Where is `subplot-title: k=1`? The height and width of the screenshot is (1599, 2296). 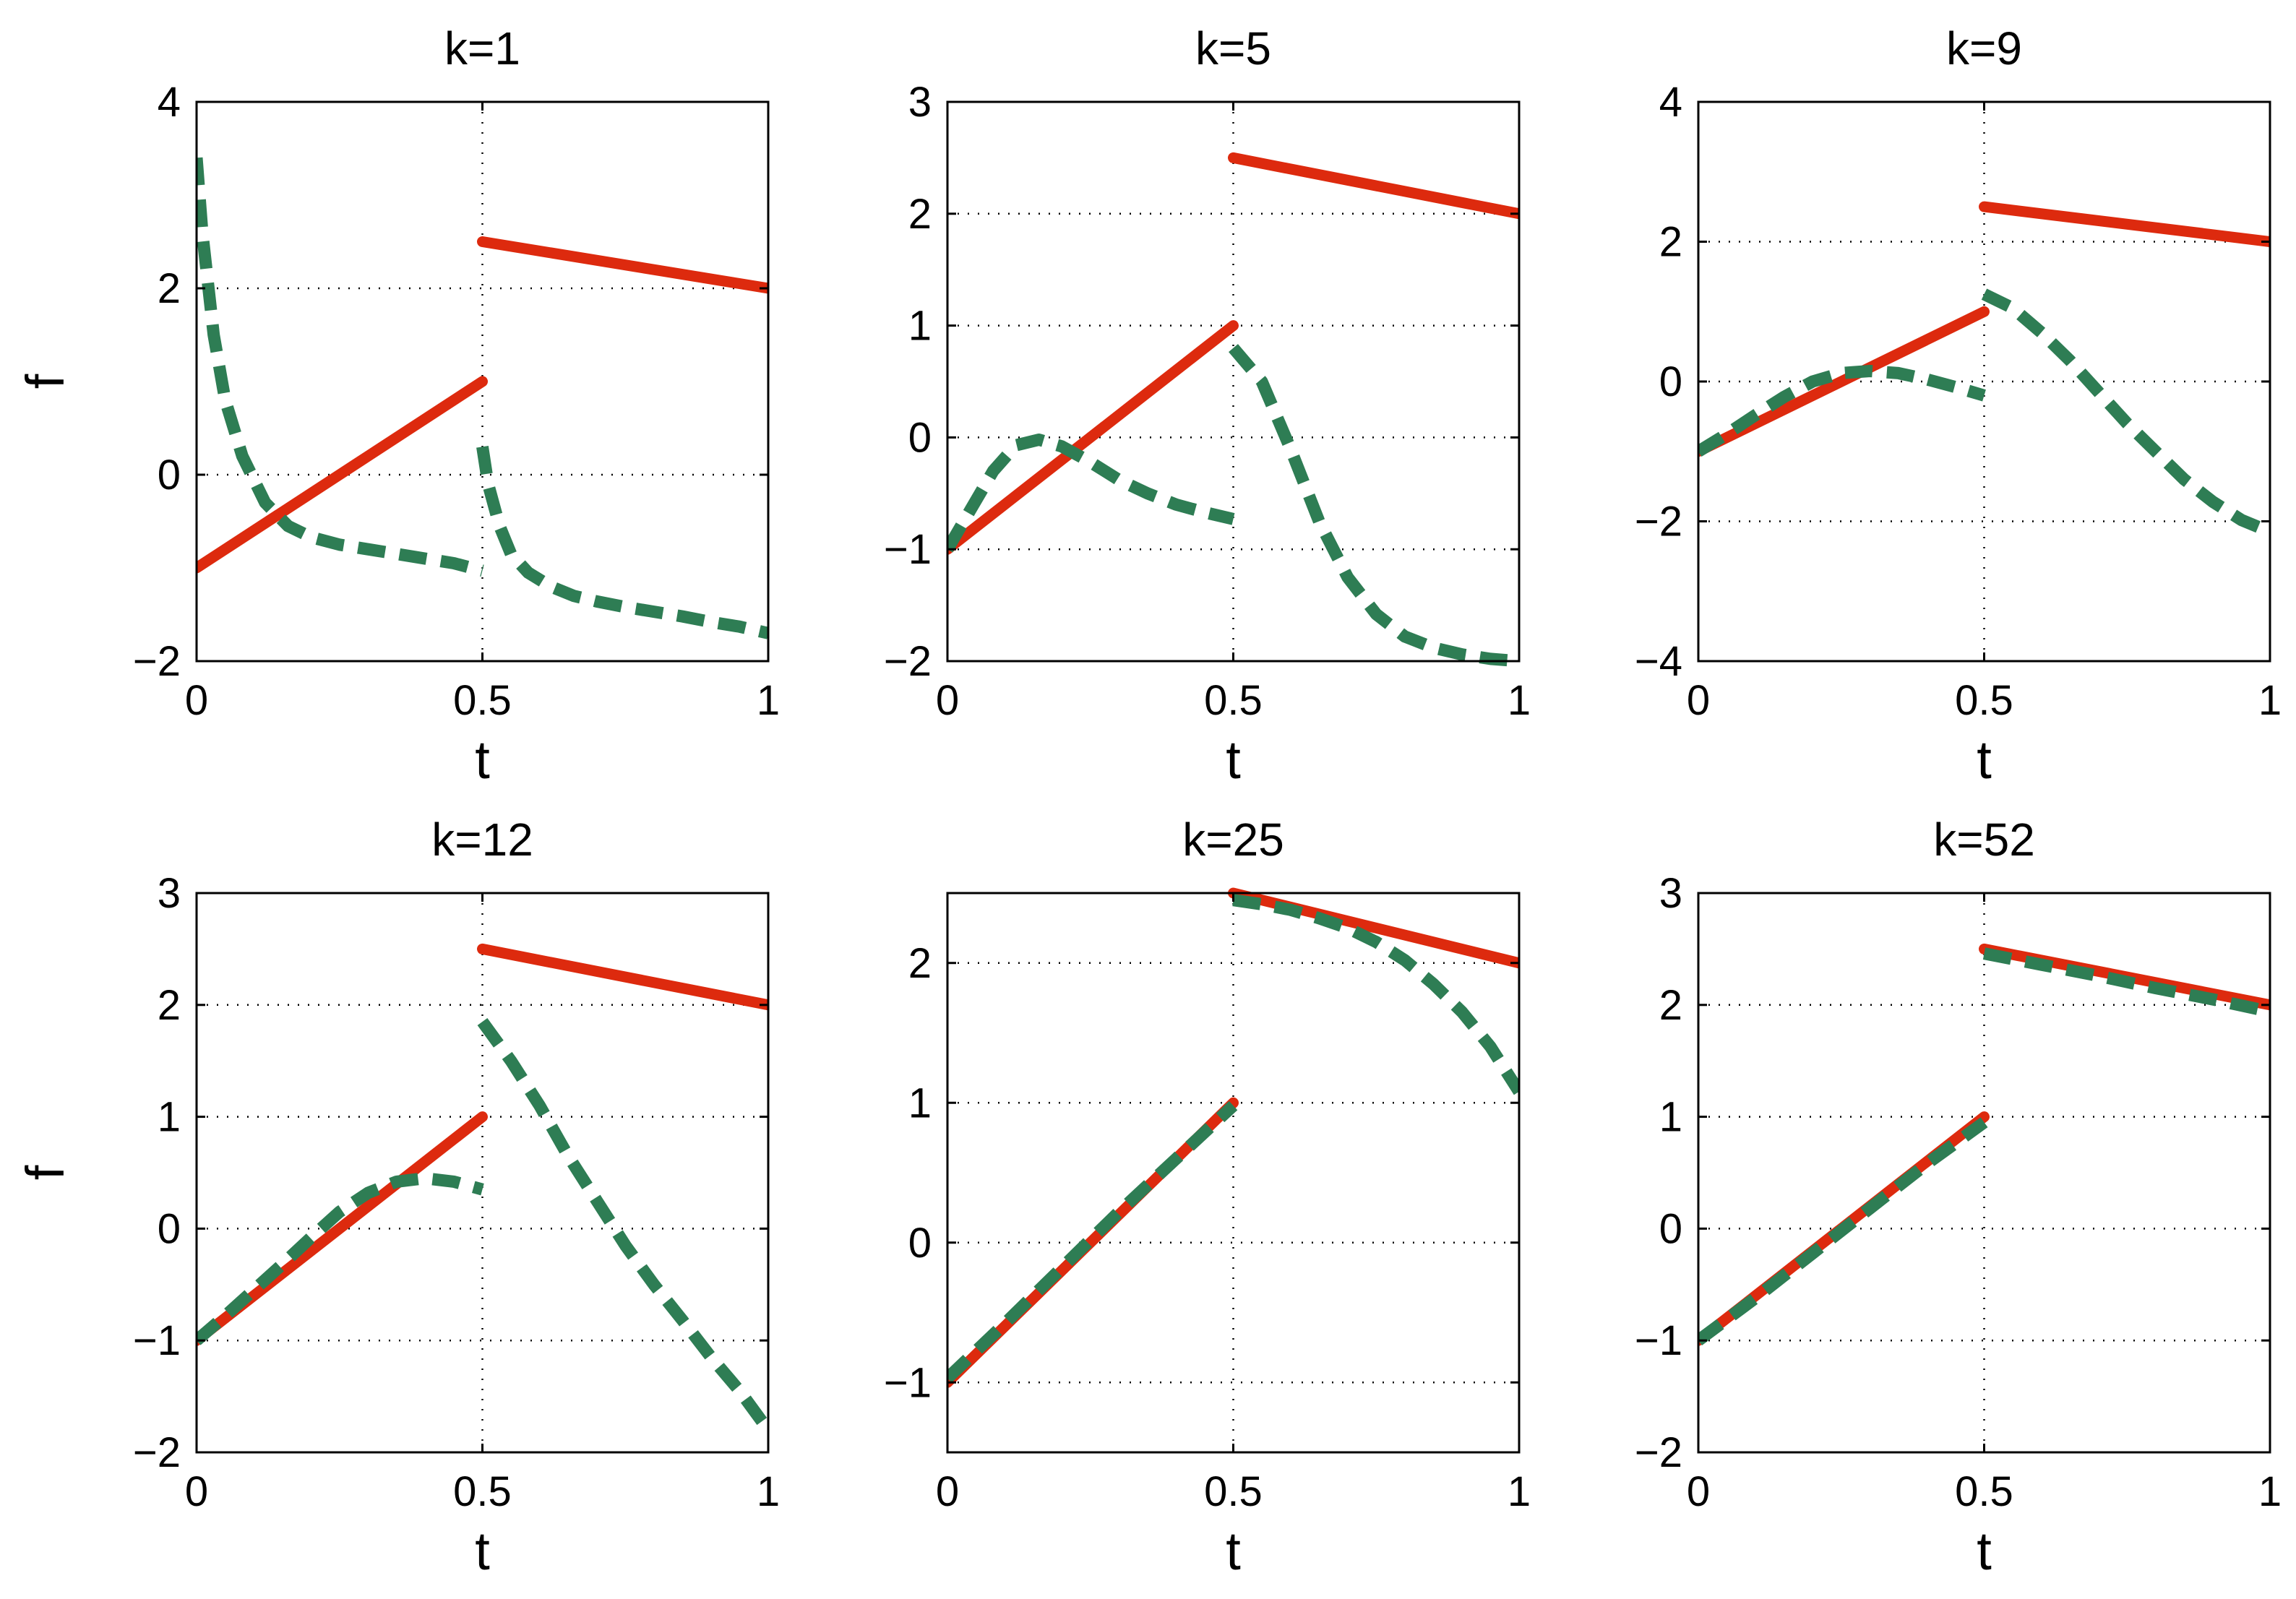 subplot-title: k=1 is located at coordinates (482, 48).